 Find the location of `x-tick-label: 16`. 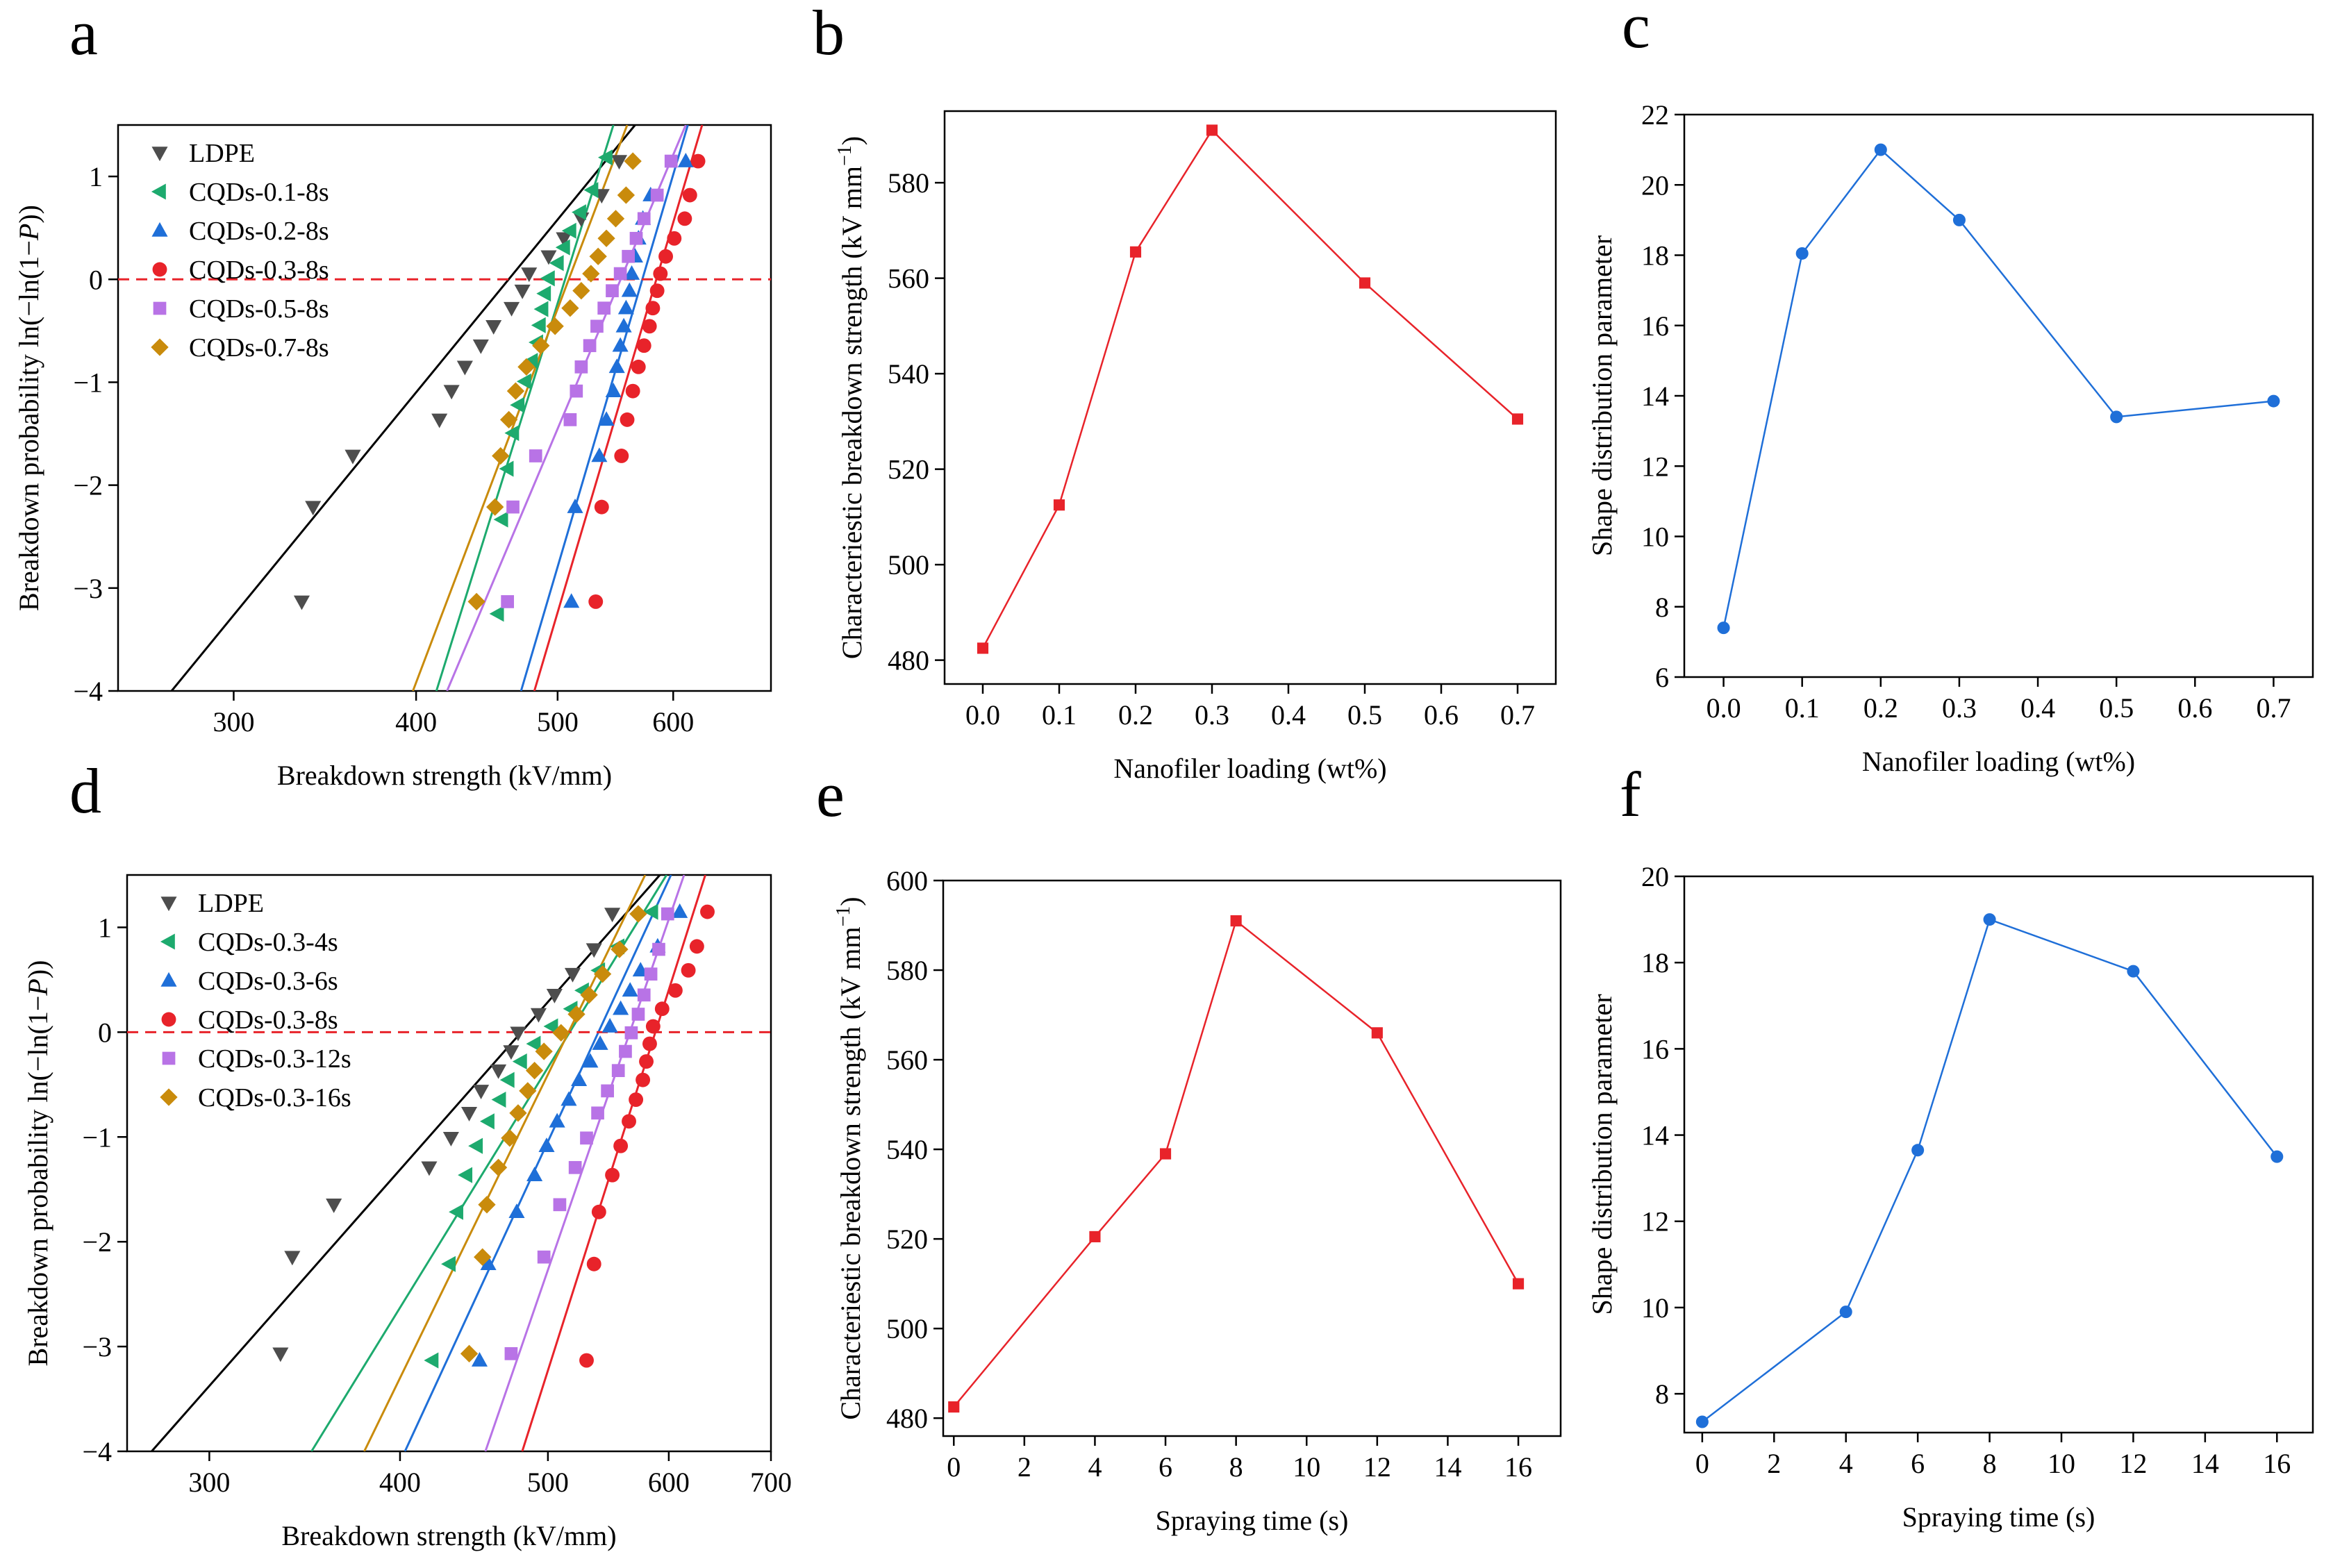

x-tick-label: 16 is located at coordinates (2277, 1463).